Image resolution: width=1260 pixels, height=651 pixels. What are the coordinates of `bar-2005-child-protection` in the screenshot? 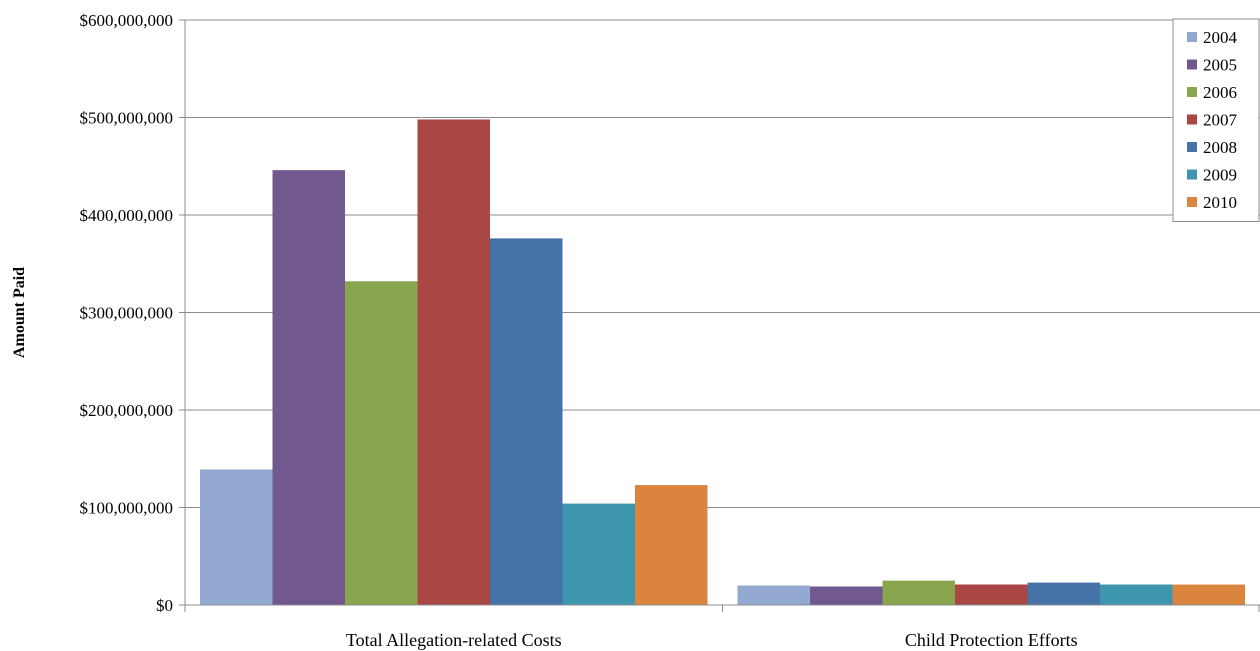 It's located at (846, 595).